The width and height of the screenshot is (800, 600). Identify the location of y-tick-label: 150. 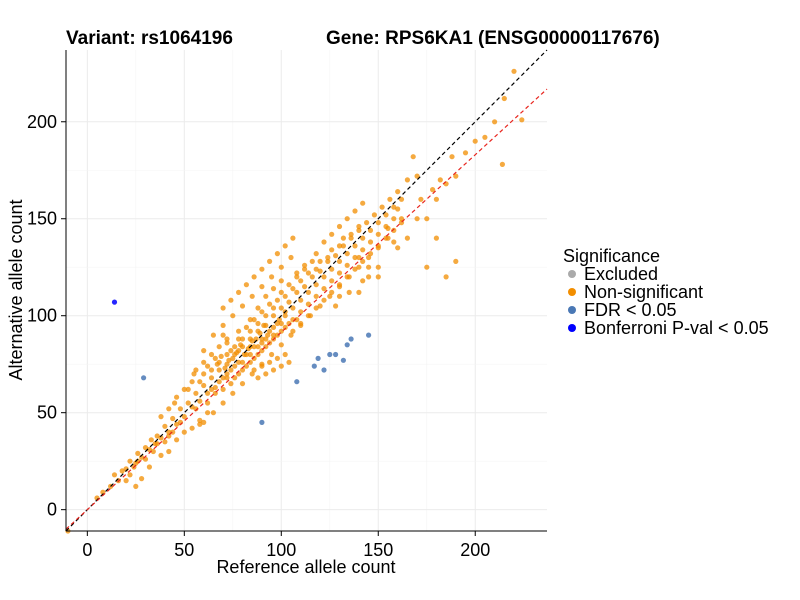
(42, 219).